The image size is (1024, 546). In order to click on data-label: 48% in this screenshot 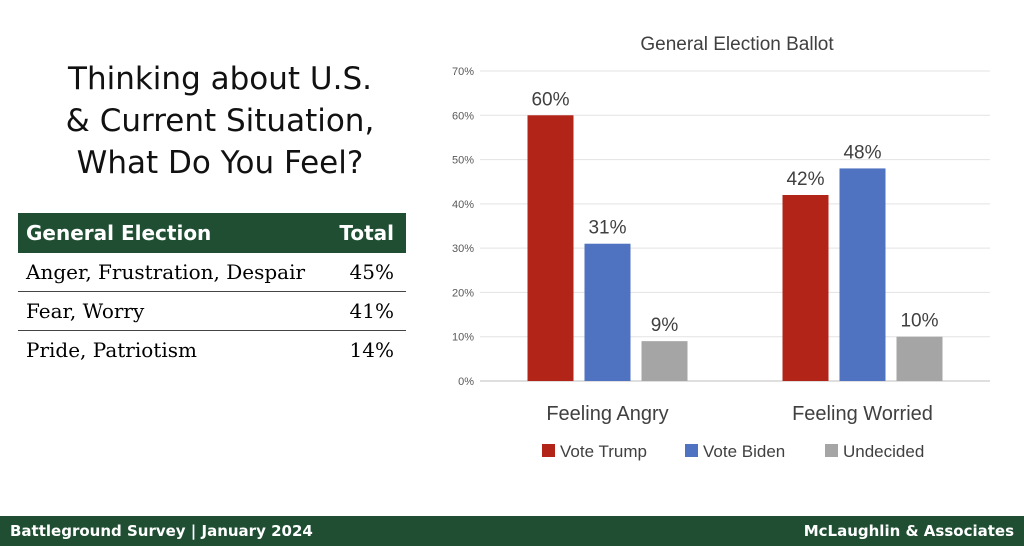, I will do `click(862, 152)`.